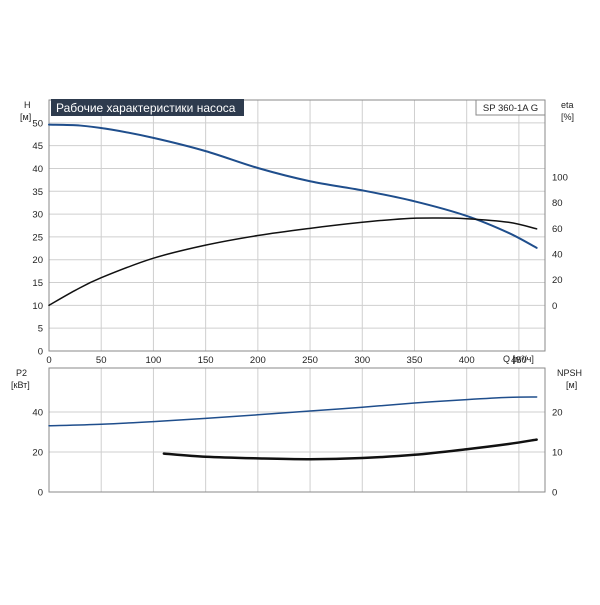 The image size is (600, 605). I want to click on head-tick-label: 25, so click(37, 237).